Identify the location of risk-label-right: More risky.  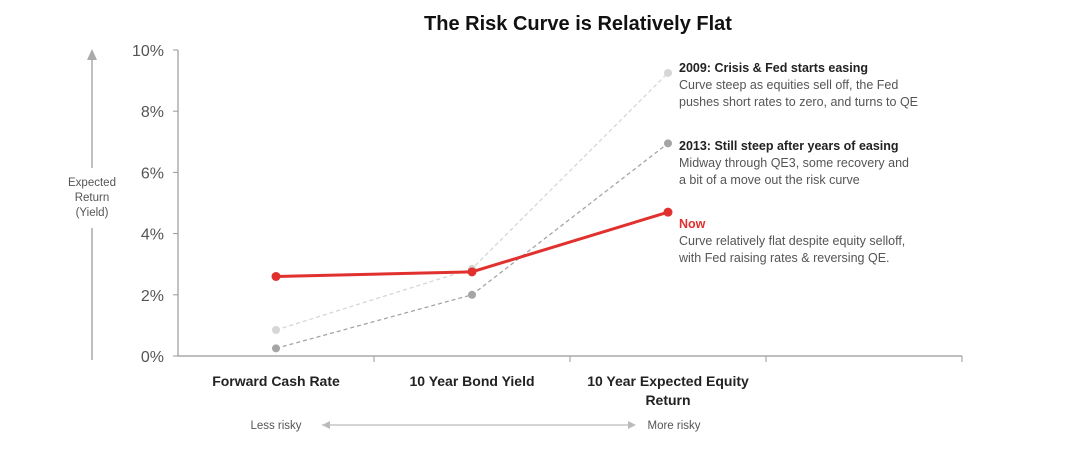
(673, 426).